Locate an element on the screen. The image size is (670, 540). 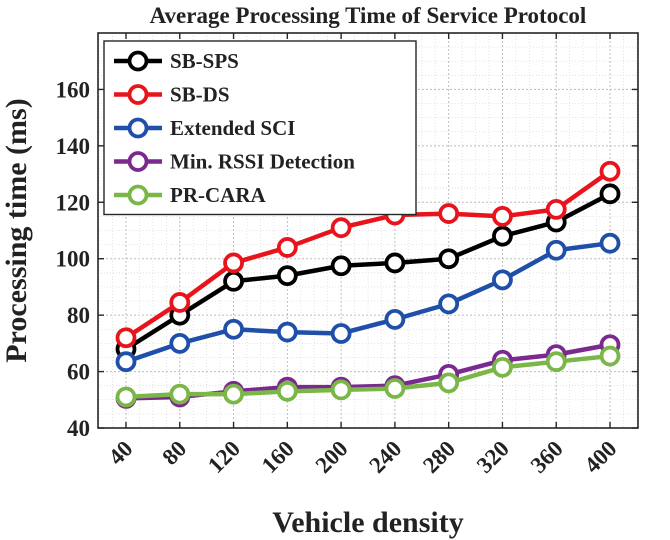
legend-label: PR-CARA is located at coordinates (218, 195).